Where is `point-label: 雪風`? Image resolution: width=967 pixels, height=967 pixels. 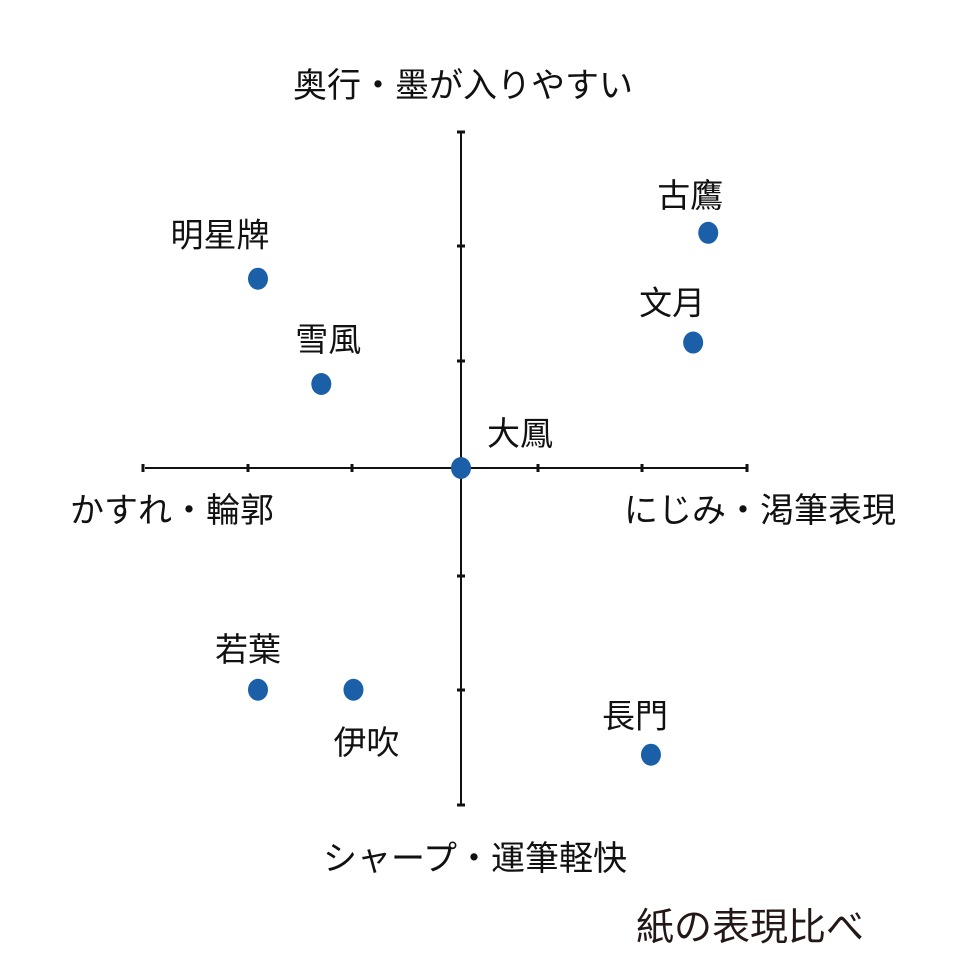 point-label: 雪風 is located at coordinates (328, 339).